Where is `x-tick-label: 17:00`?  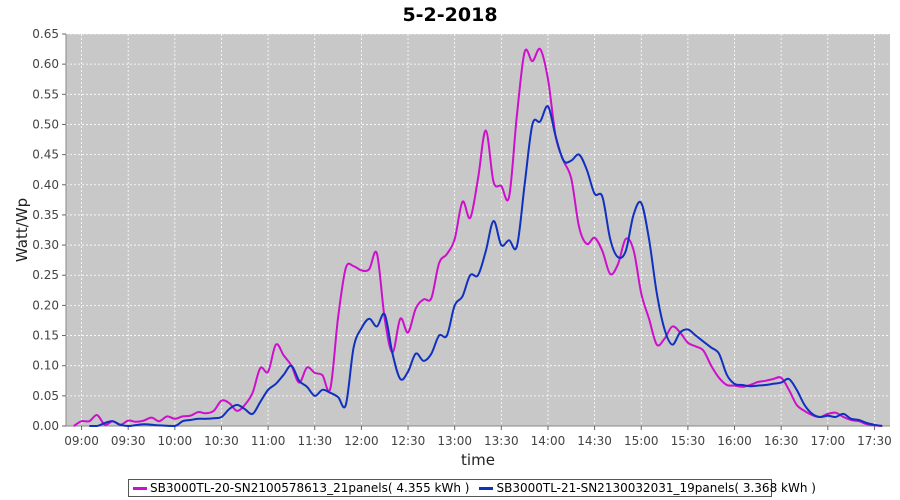 x-tick-label: 17:00 is located at coordinates (828, 441).